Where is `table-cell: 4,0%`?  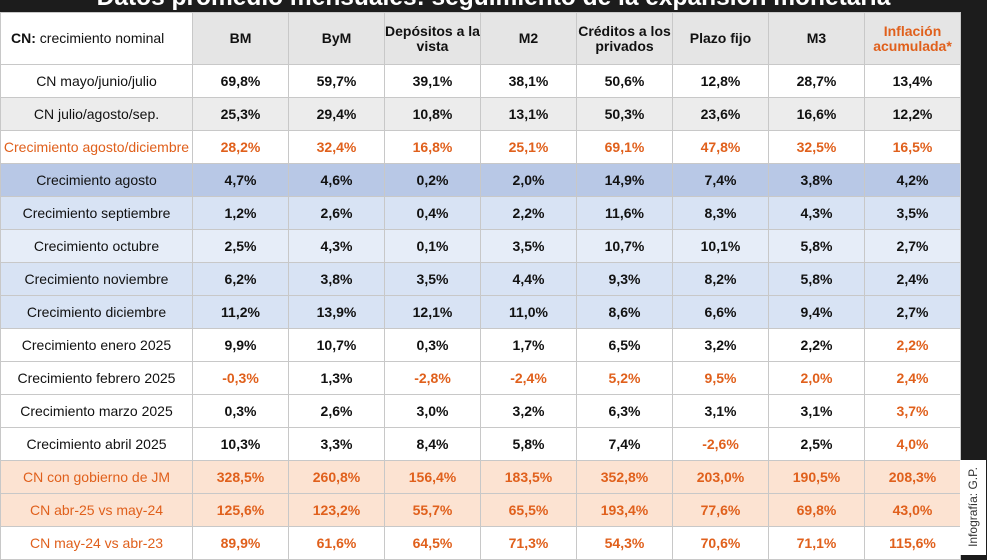
table-cell: 4,0% is located at coordinates (912, 444).